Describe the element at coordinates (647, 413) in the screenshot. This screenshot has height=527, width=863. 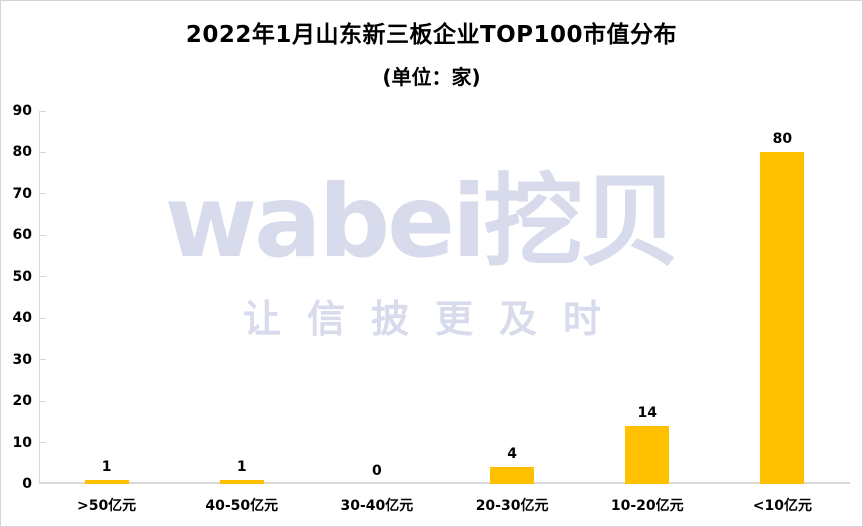
I see `bar-value-label-10-20亿元: 14` at that location.